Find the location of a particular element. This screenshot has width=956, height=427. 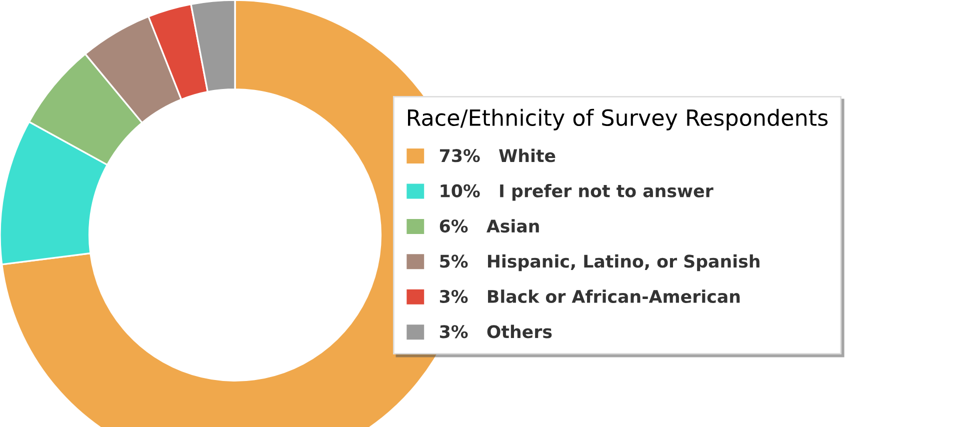

legend-label: 6% Asian is located at coordinates (489, 226).